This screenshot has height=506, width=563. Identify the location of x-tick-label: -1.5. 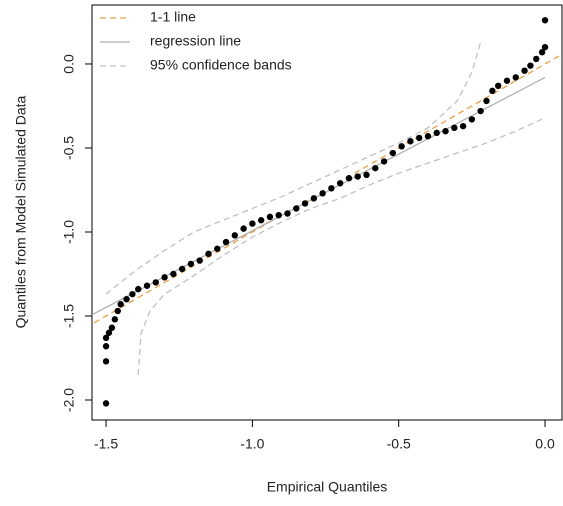
(106, 444).